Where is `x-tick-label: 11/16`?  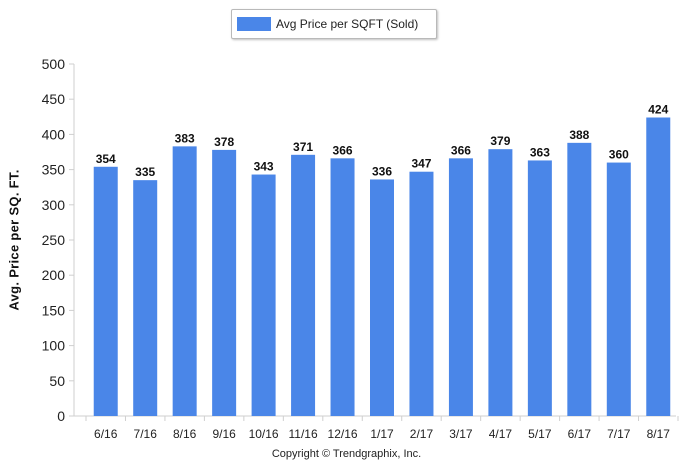
x-tick-label: 11/16 is located at coordinates (302, 434).